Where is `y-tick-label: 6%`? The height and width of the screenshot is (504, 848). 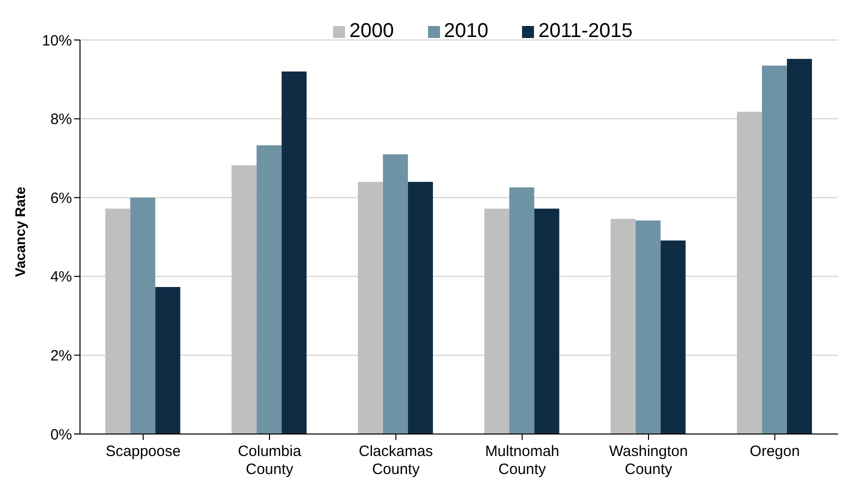
y-tick-label: 6% is located at coordinates (61, 198).